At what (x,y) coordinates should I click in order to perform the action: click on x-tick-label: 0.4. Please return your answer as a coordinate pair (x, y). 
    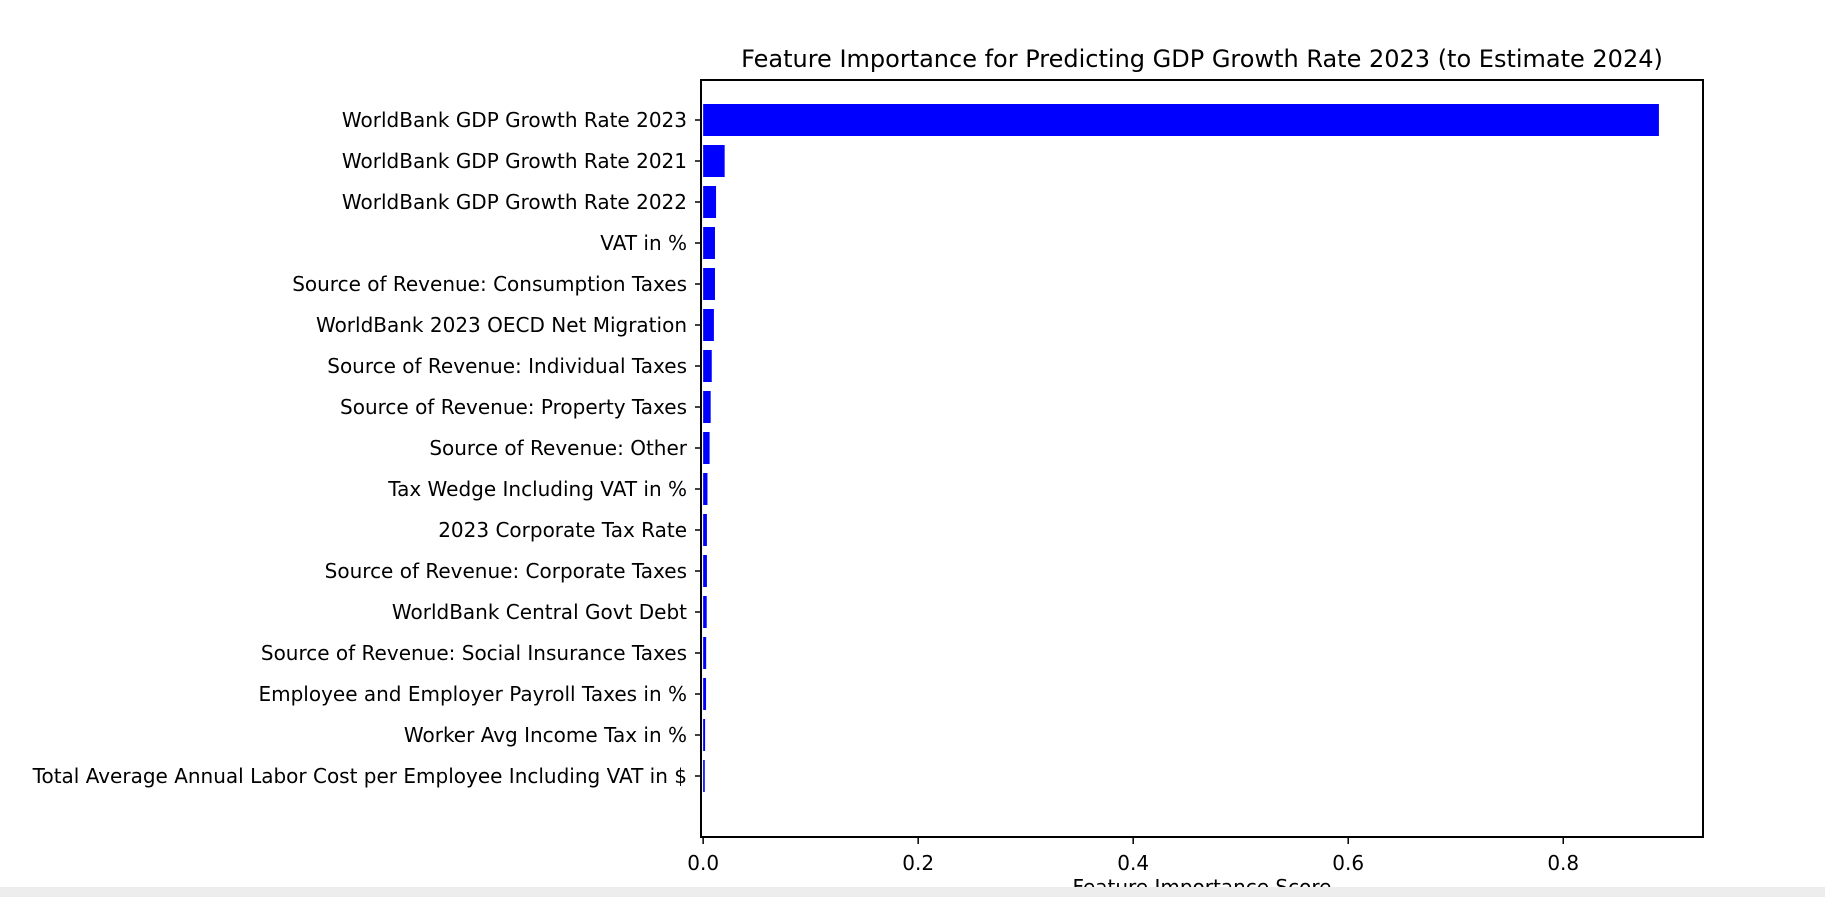
    Looking at the image, I should click on (1133, 863).